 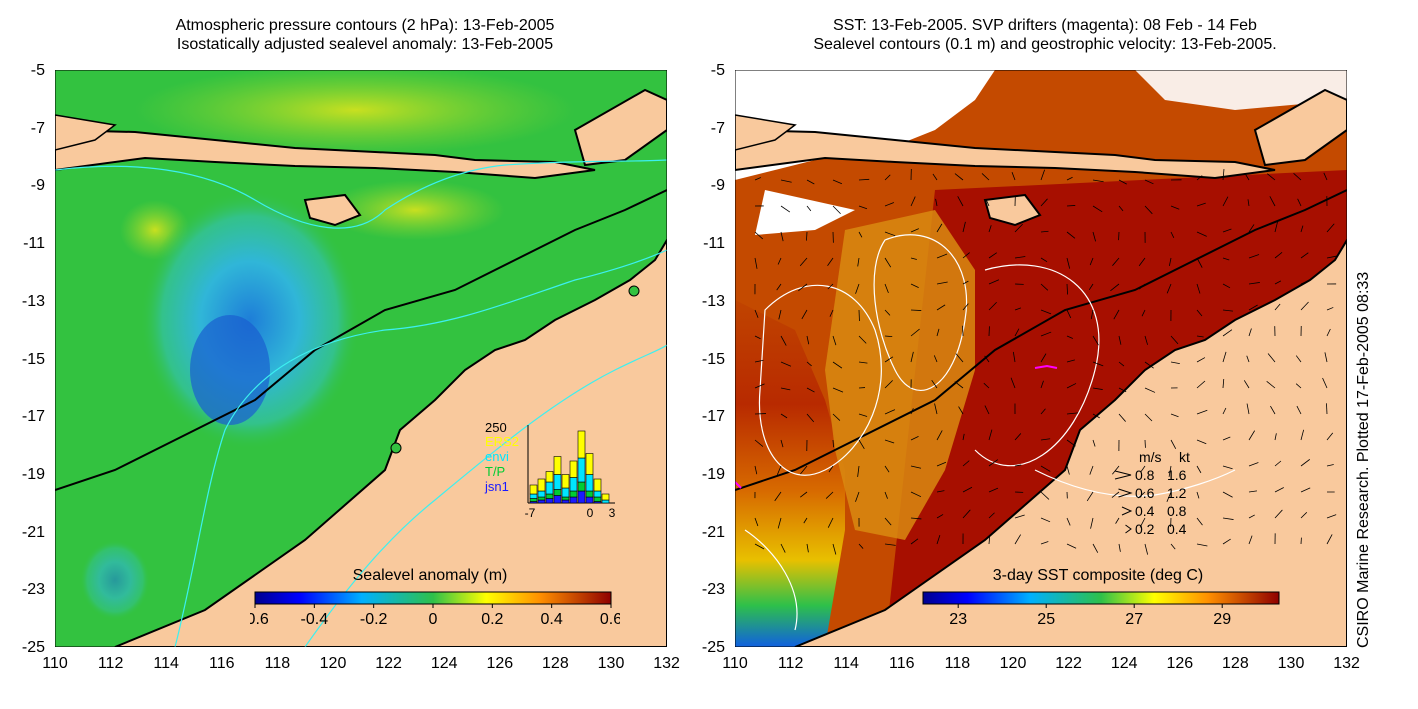 What do you see at coordinates (1145, 493) in the screenshot?
I see `velocity-legend-ms: 0.6` at bounding box center [1145, 493].